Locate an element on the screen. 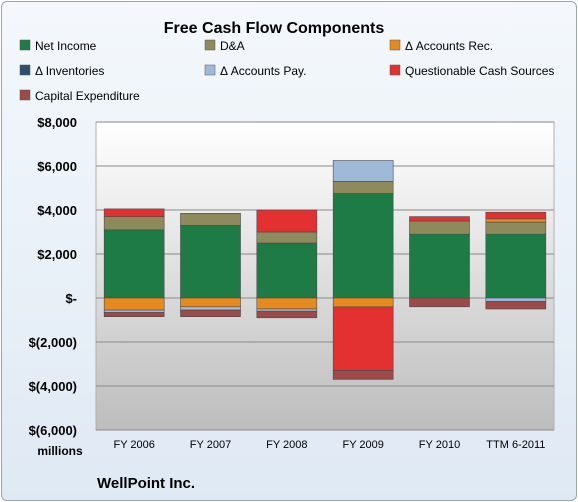 This screenshot has height=502, width=578. legend-swatch-inventories is located at coordinates (25, 70).